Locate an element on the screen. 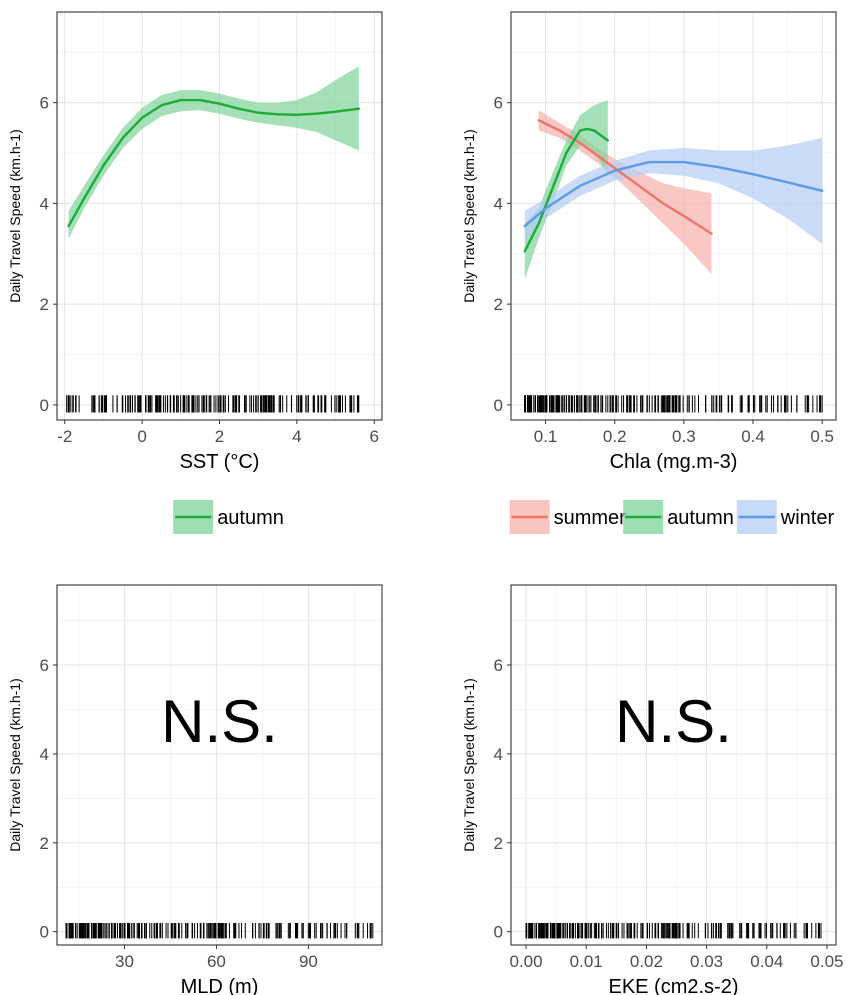 The height and width of the screenshot is (995, 851). x-tick-label: 0.4 is located at coordinates (753, 436).